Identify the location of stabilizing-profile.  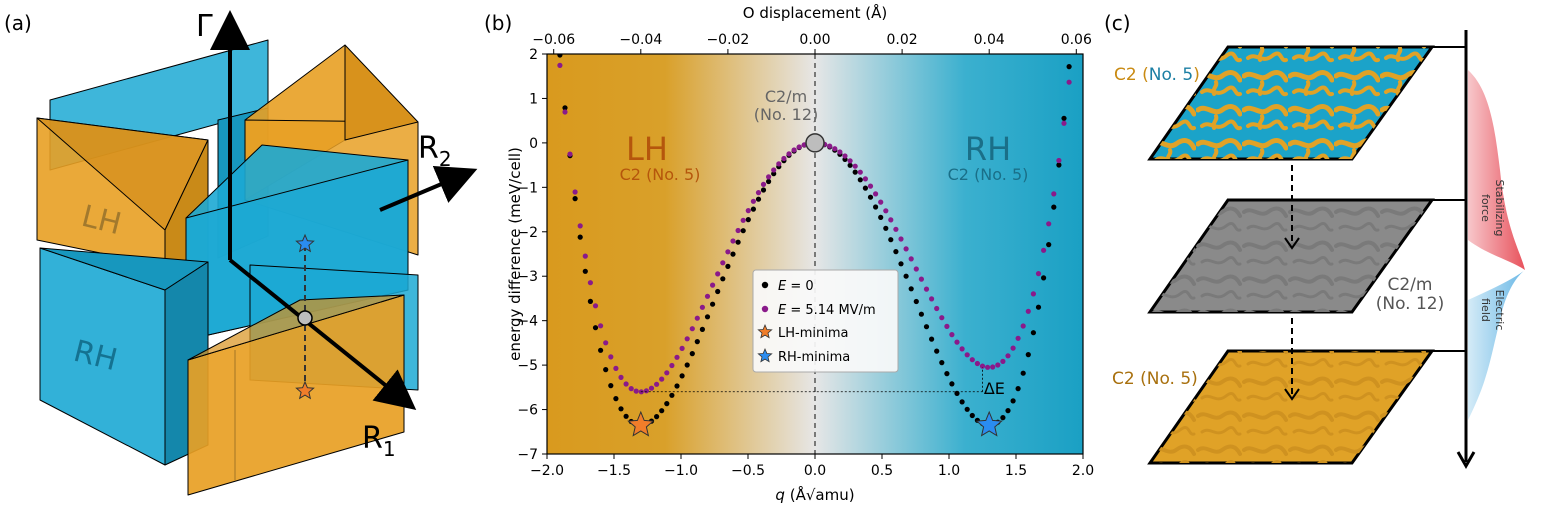
(1496, 170).